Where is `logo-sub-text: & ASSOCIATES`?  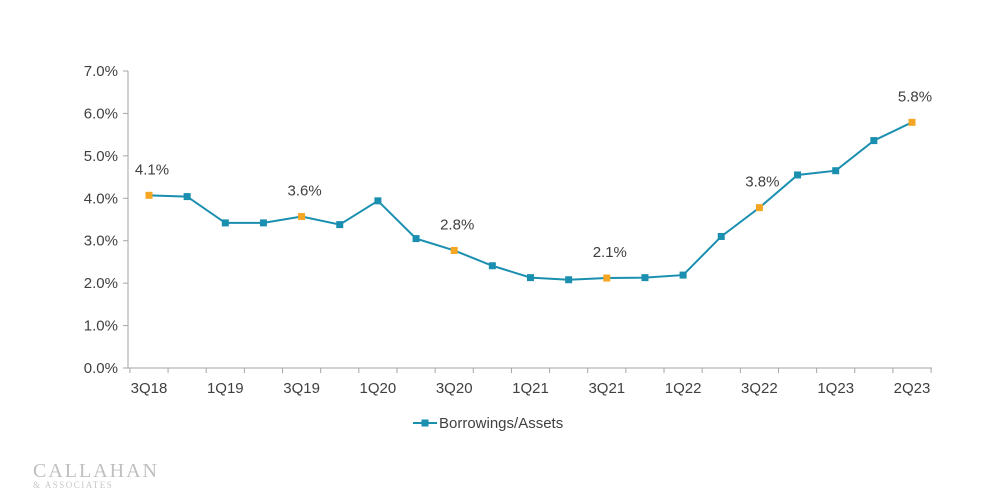 logo-sub-text: & ASSOCIATES is located at coordinates (73, 485).